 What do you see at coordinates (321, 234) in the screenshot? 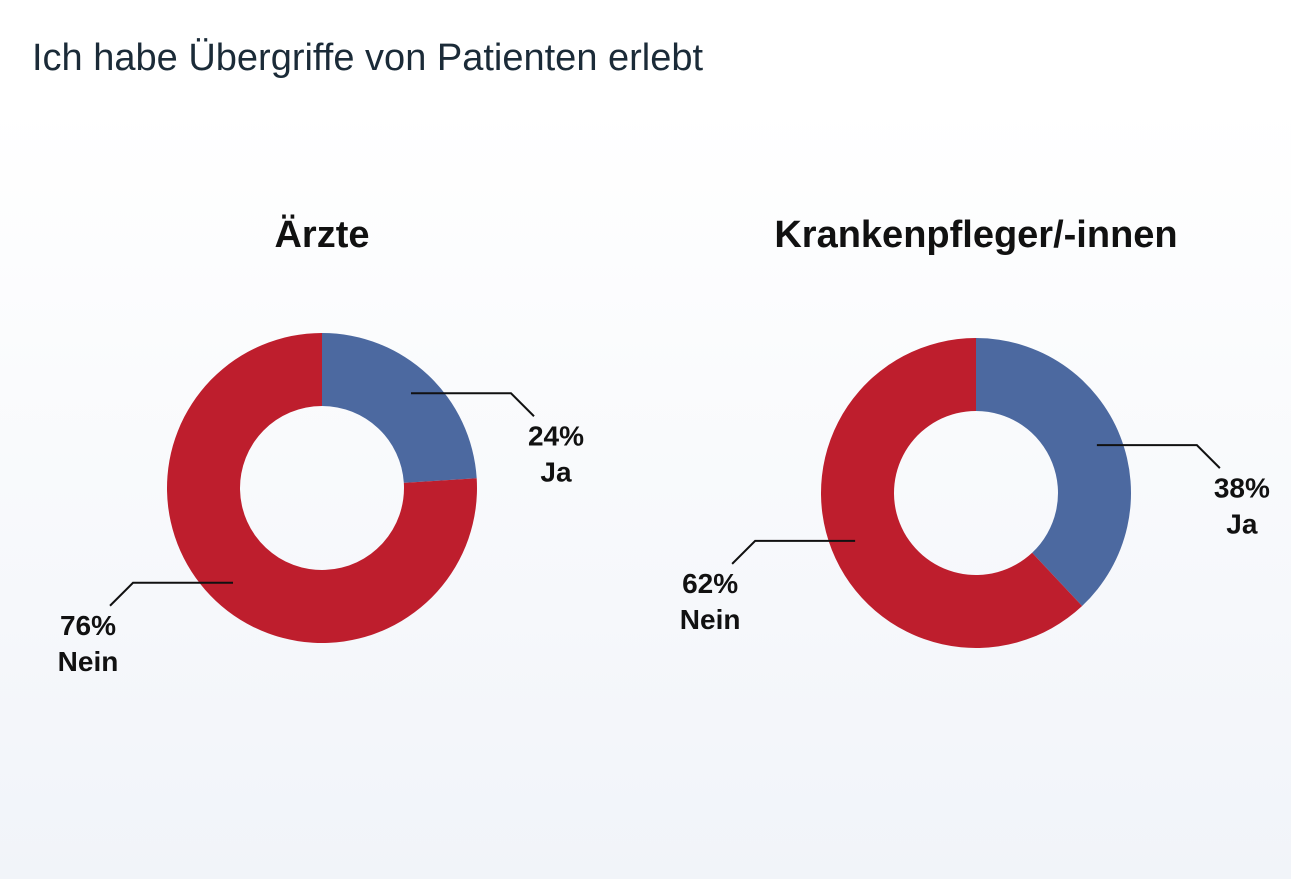
I see `chart-title: Ärzte` at bounding box center [321, 234].